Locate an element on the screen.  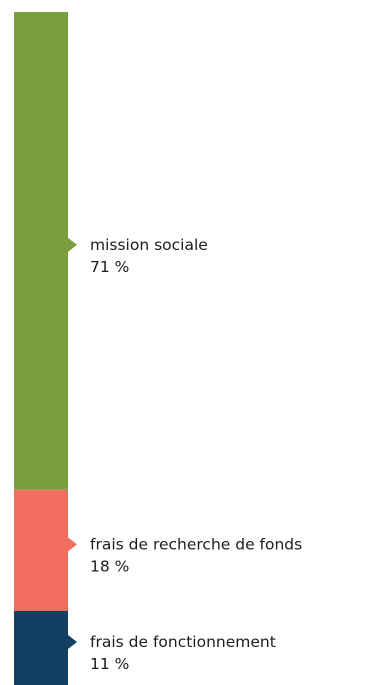
value-label-mission-sociale: 71 % is located at coordinates (109, 267).